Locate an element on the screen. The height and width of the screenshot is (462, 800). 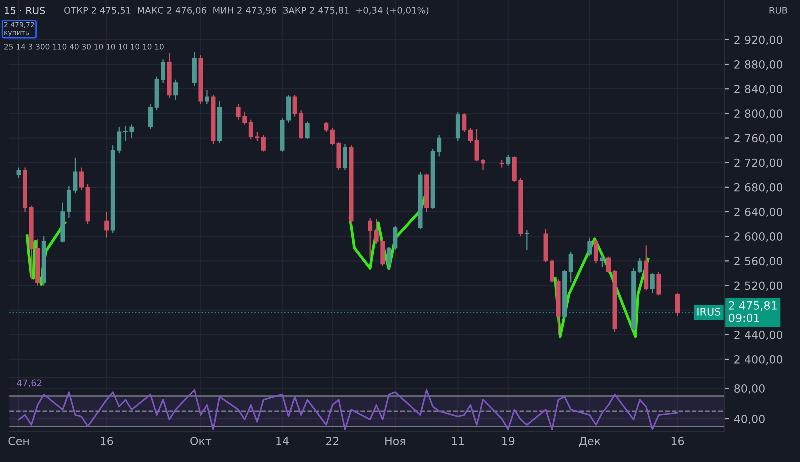
y-tick-label: 80,00 is located at coordinates (749, 389).